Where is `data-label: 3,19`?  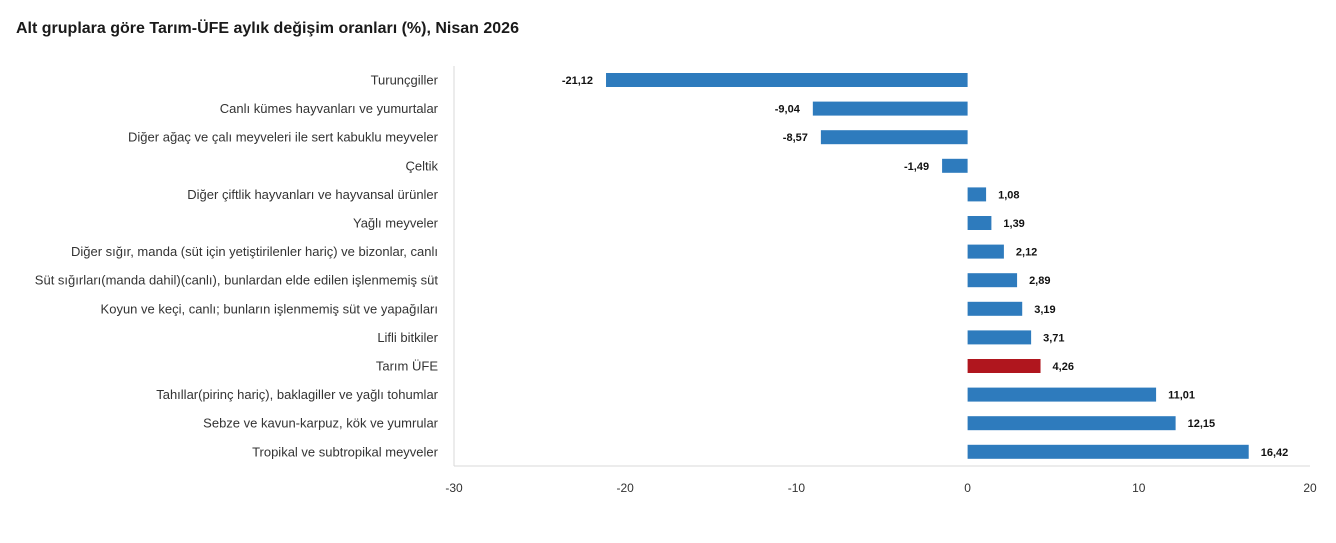
data-label: 3,19 is located at coordinates (1044, 310).